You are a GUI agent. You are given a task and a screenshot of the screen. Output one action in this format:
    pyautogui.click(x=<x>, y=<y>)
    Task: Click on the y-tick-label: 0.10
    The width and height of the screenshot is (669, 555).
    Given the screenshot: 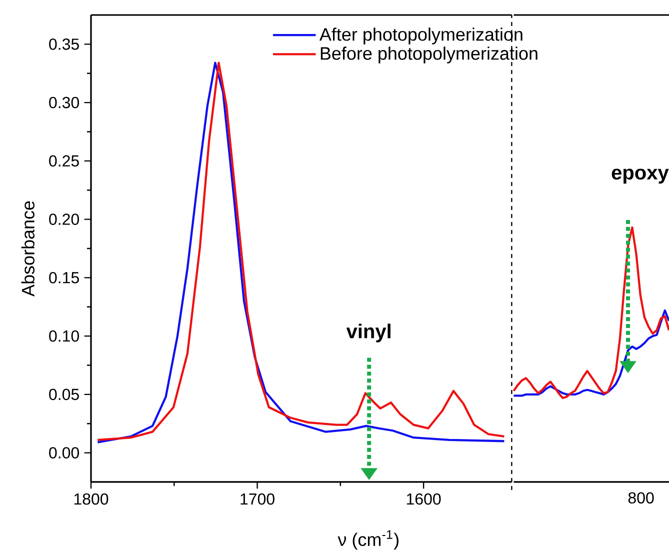 What is the action you would take?
    pyautogui.click(x=64, y=336)
    